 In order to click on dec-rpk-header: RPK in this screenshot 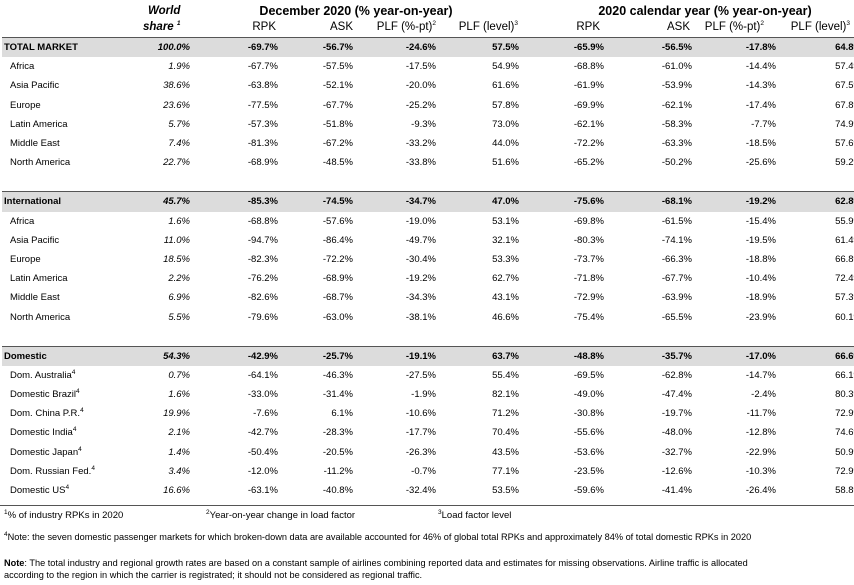, I will do `click(264, 27)`.